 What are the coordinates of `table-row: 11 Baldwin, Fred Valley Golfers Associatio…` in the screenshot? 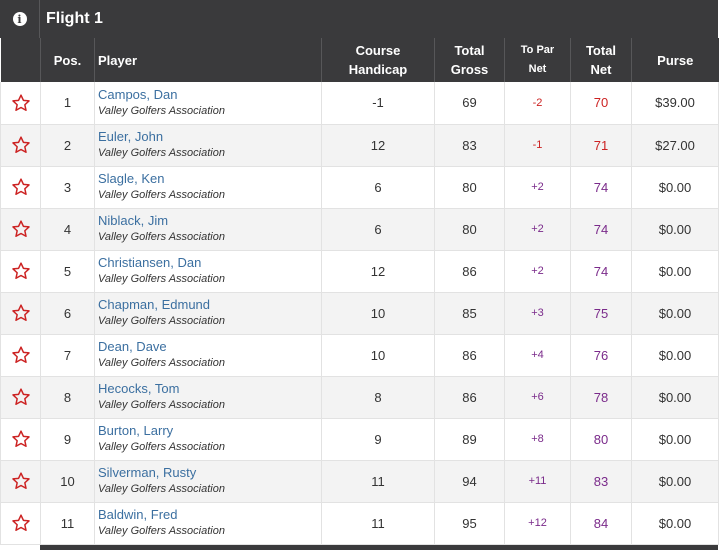 It's located at (359, 523).